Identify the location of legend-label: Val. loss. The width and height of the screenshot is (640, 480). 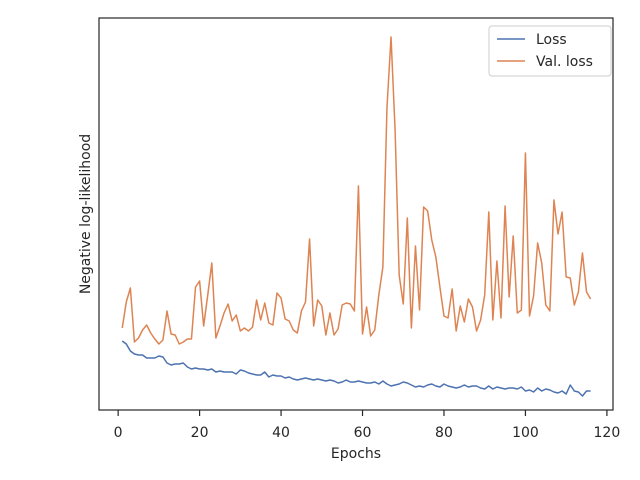
(564, 62).